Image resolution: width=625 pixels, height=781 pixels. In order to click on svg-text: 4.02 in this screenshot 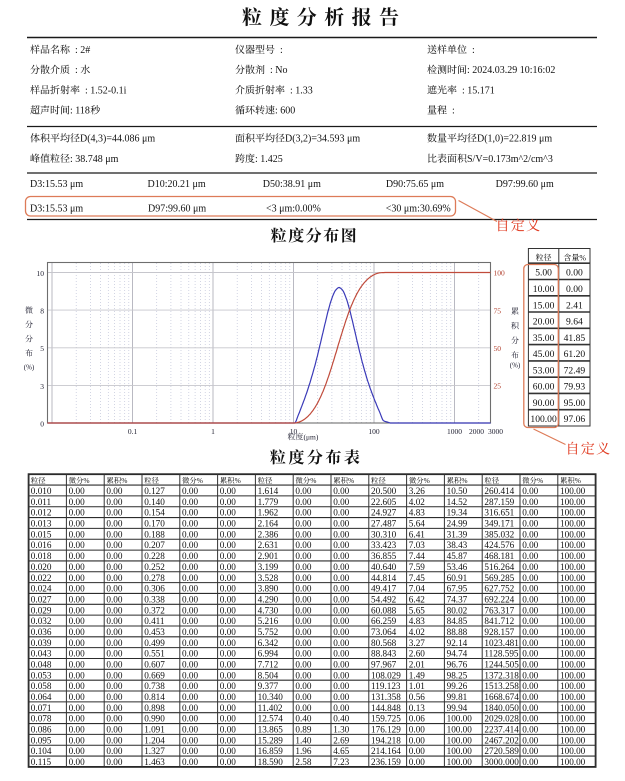, I will do `click(417, 632)`.